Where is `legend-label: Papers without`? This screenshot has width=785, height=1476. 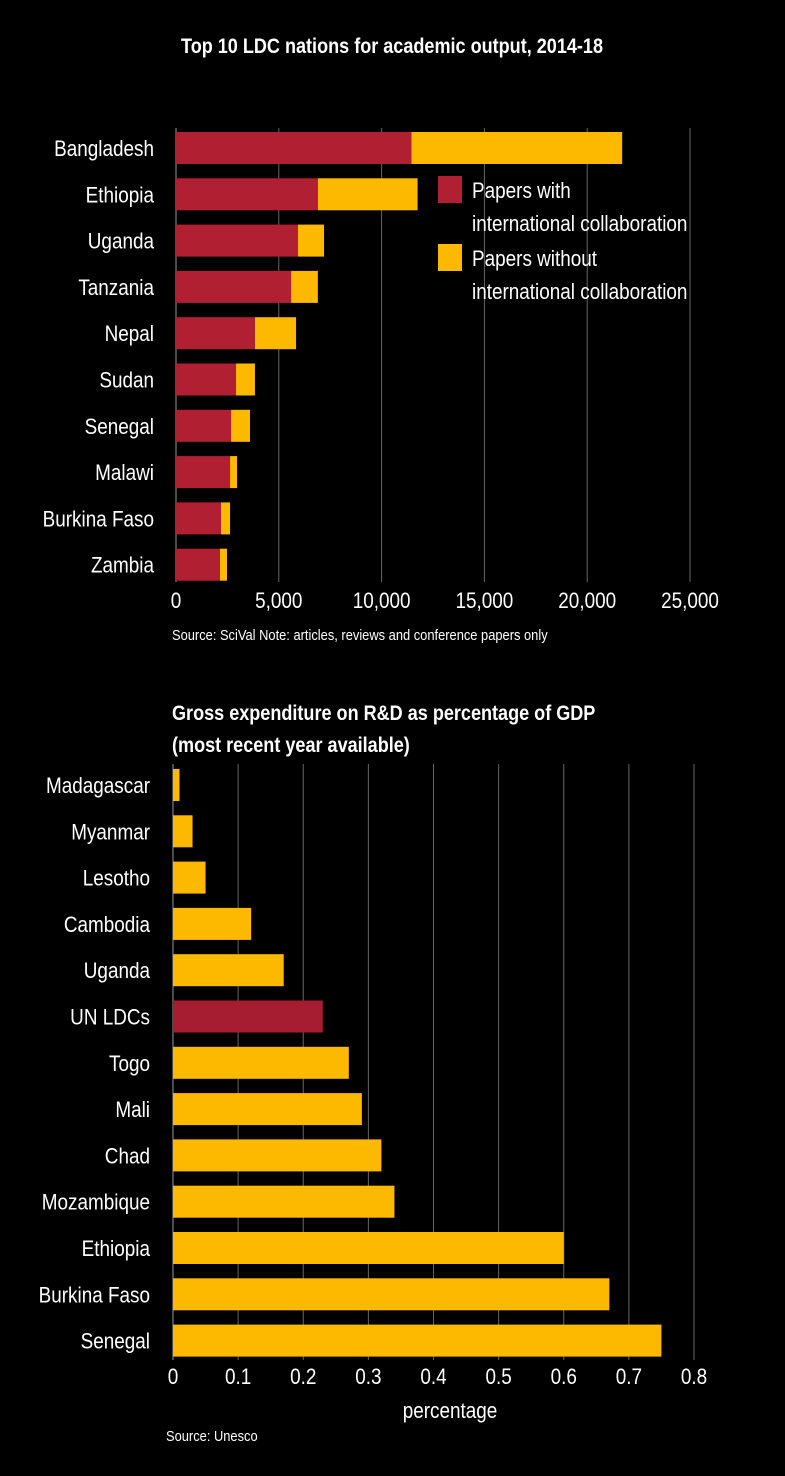 legend-label: Papers without is located at coordinates (534, 259).